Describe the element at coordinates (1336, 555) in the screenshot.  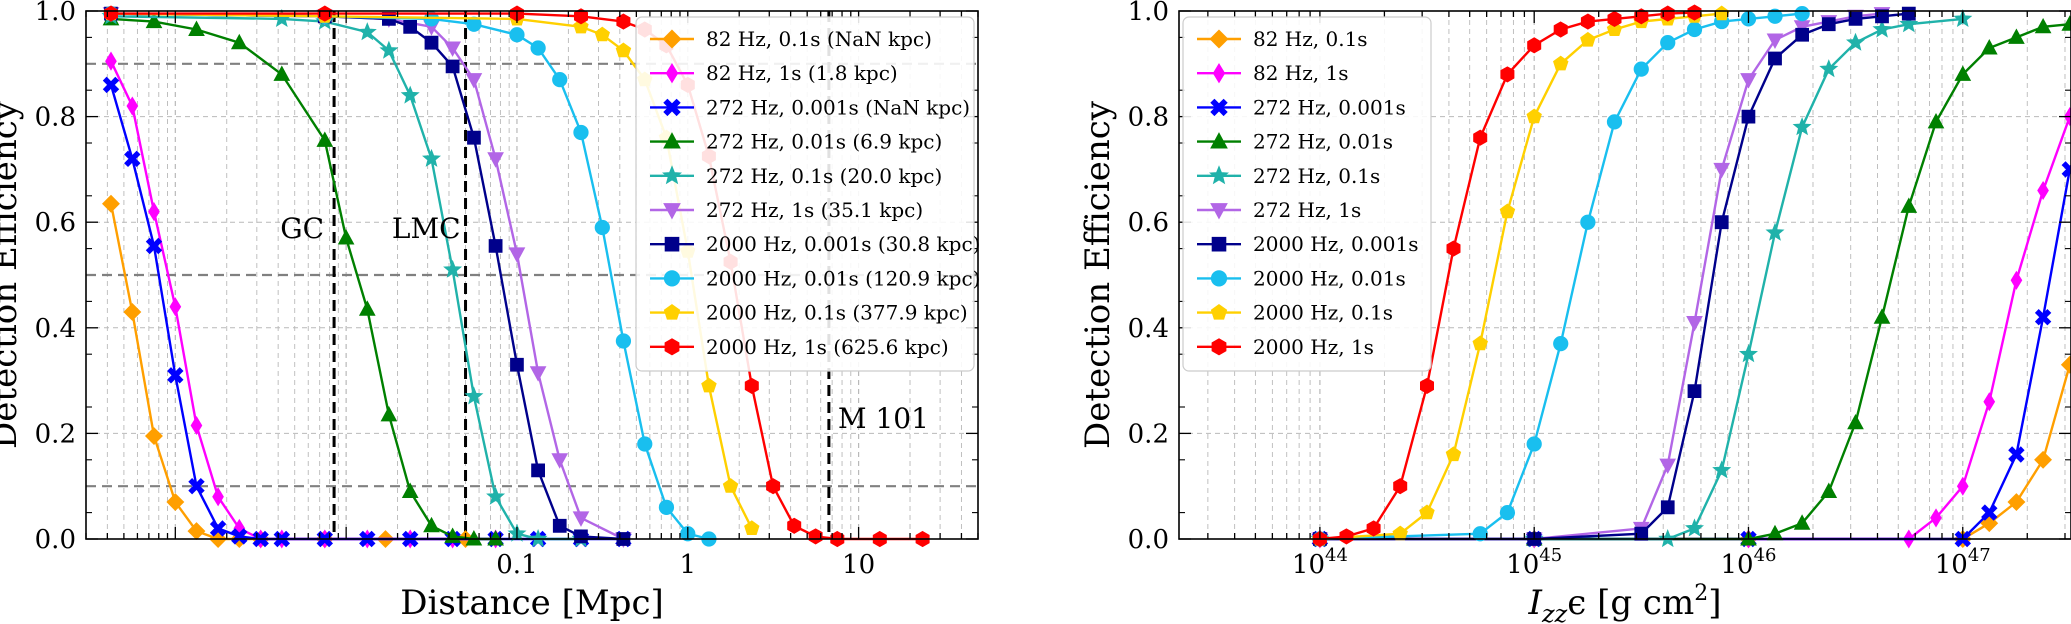
I see `x-tick-exponent: 44` at that location.